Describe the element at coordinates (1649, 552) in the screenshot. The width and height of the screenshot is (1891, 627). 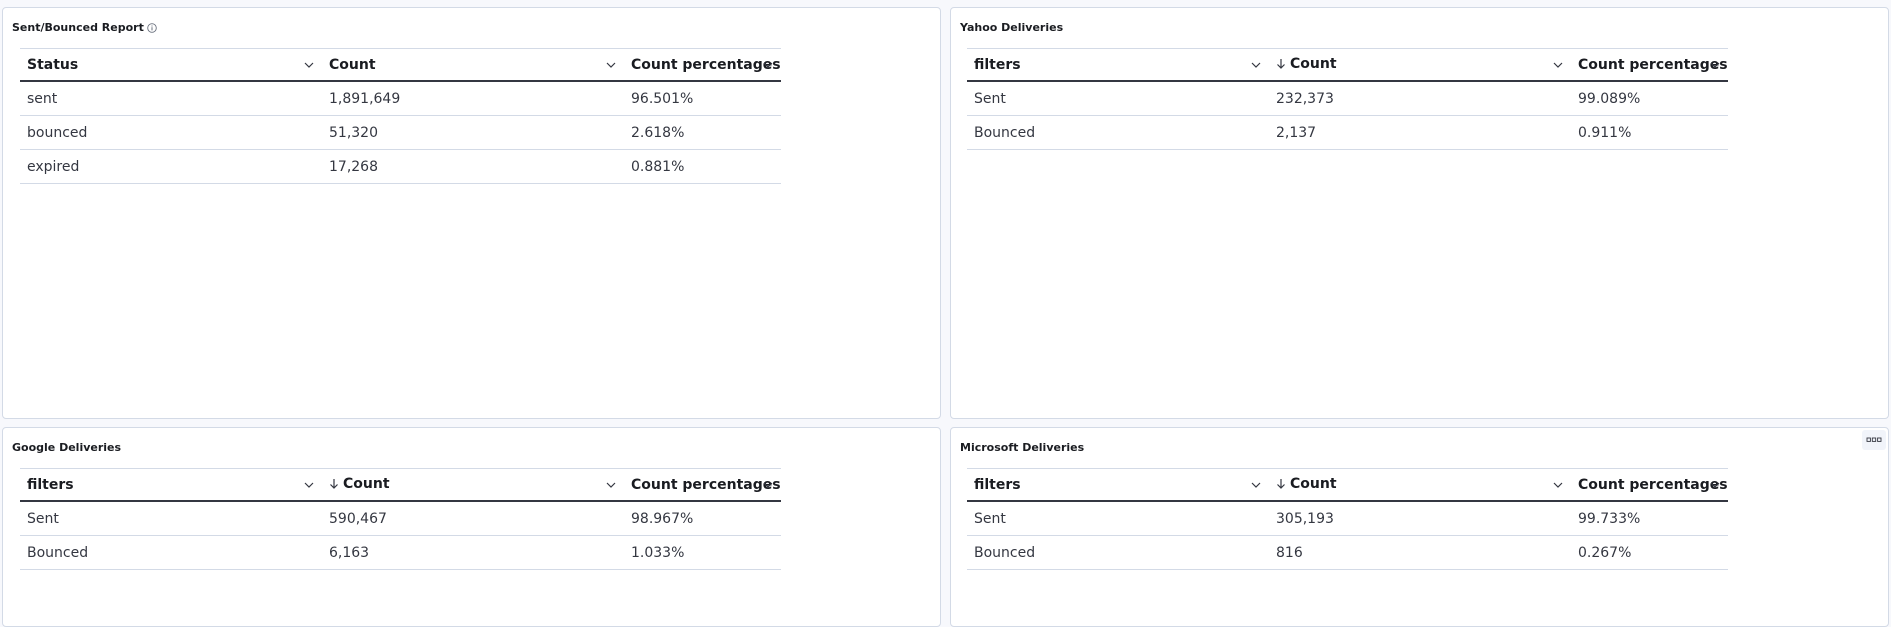
I see `table-cell: 0.267%` at that location.